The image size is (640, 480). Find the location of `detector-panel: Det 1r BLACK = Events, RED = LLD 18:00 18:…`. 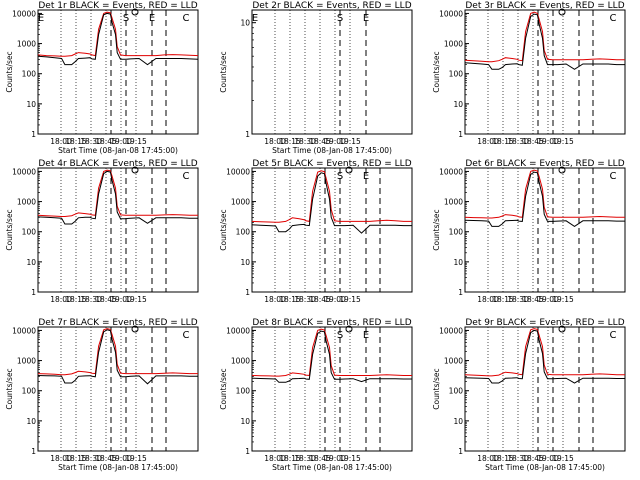

detector-panel: Det 1r BLACK = Events, RED = LLD 18:00 18:… is located at coordinates (102, 78).